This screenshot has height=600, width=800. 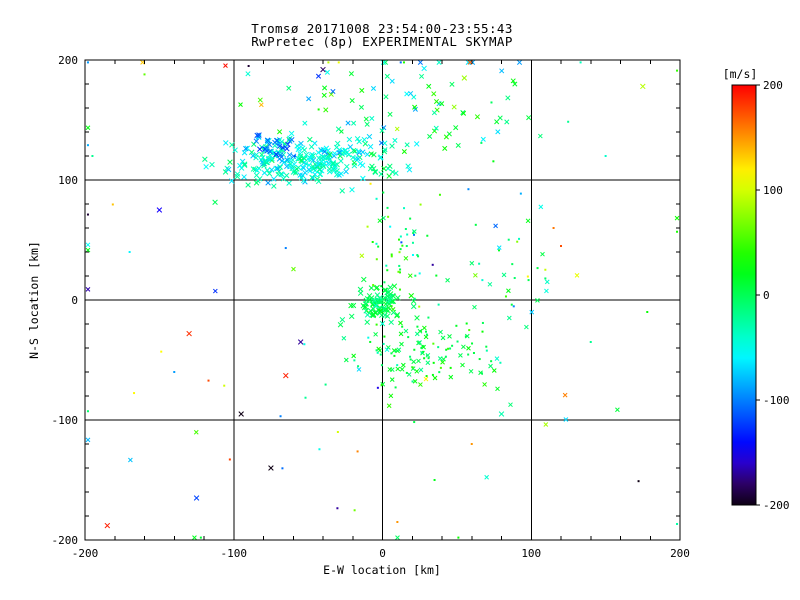 What do you see at coordinates (776, 505) in the screenshot?
I see `colorbar-tick-label: -200` at bounding box center [776, 505].